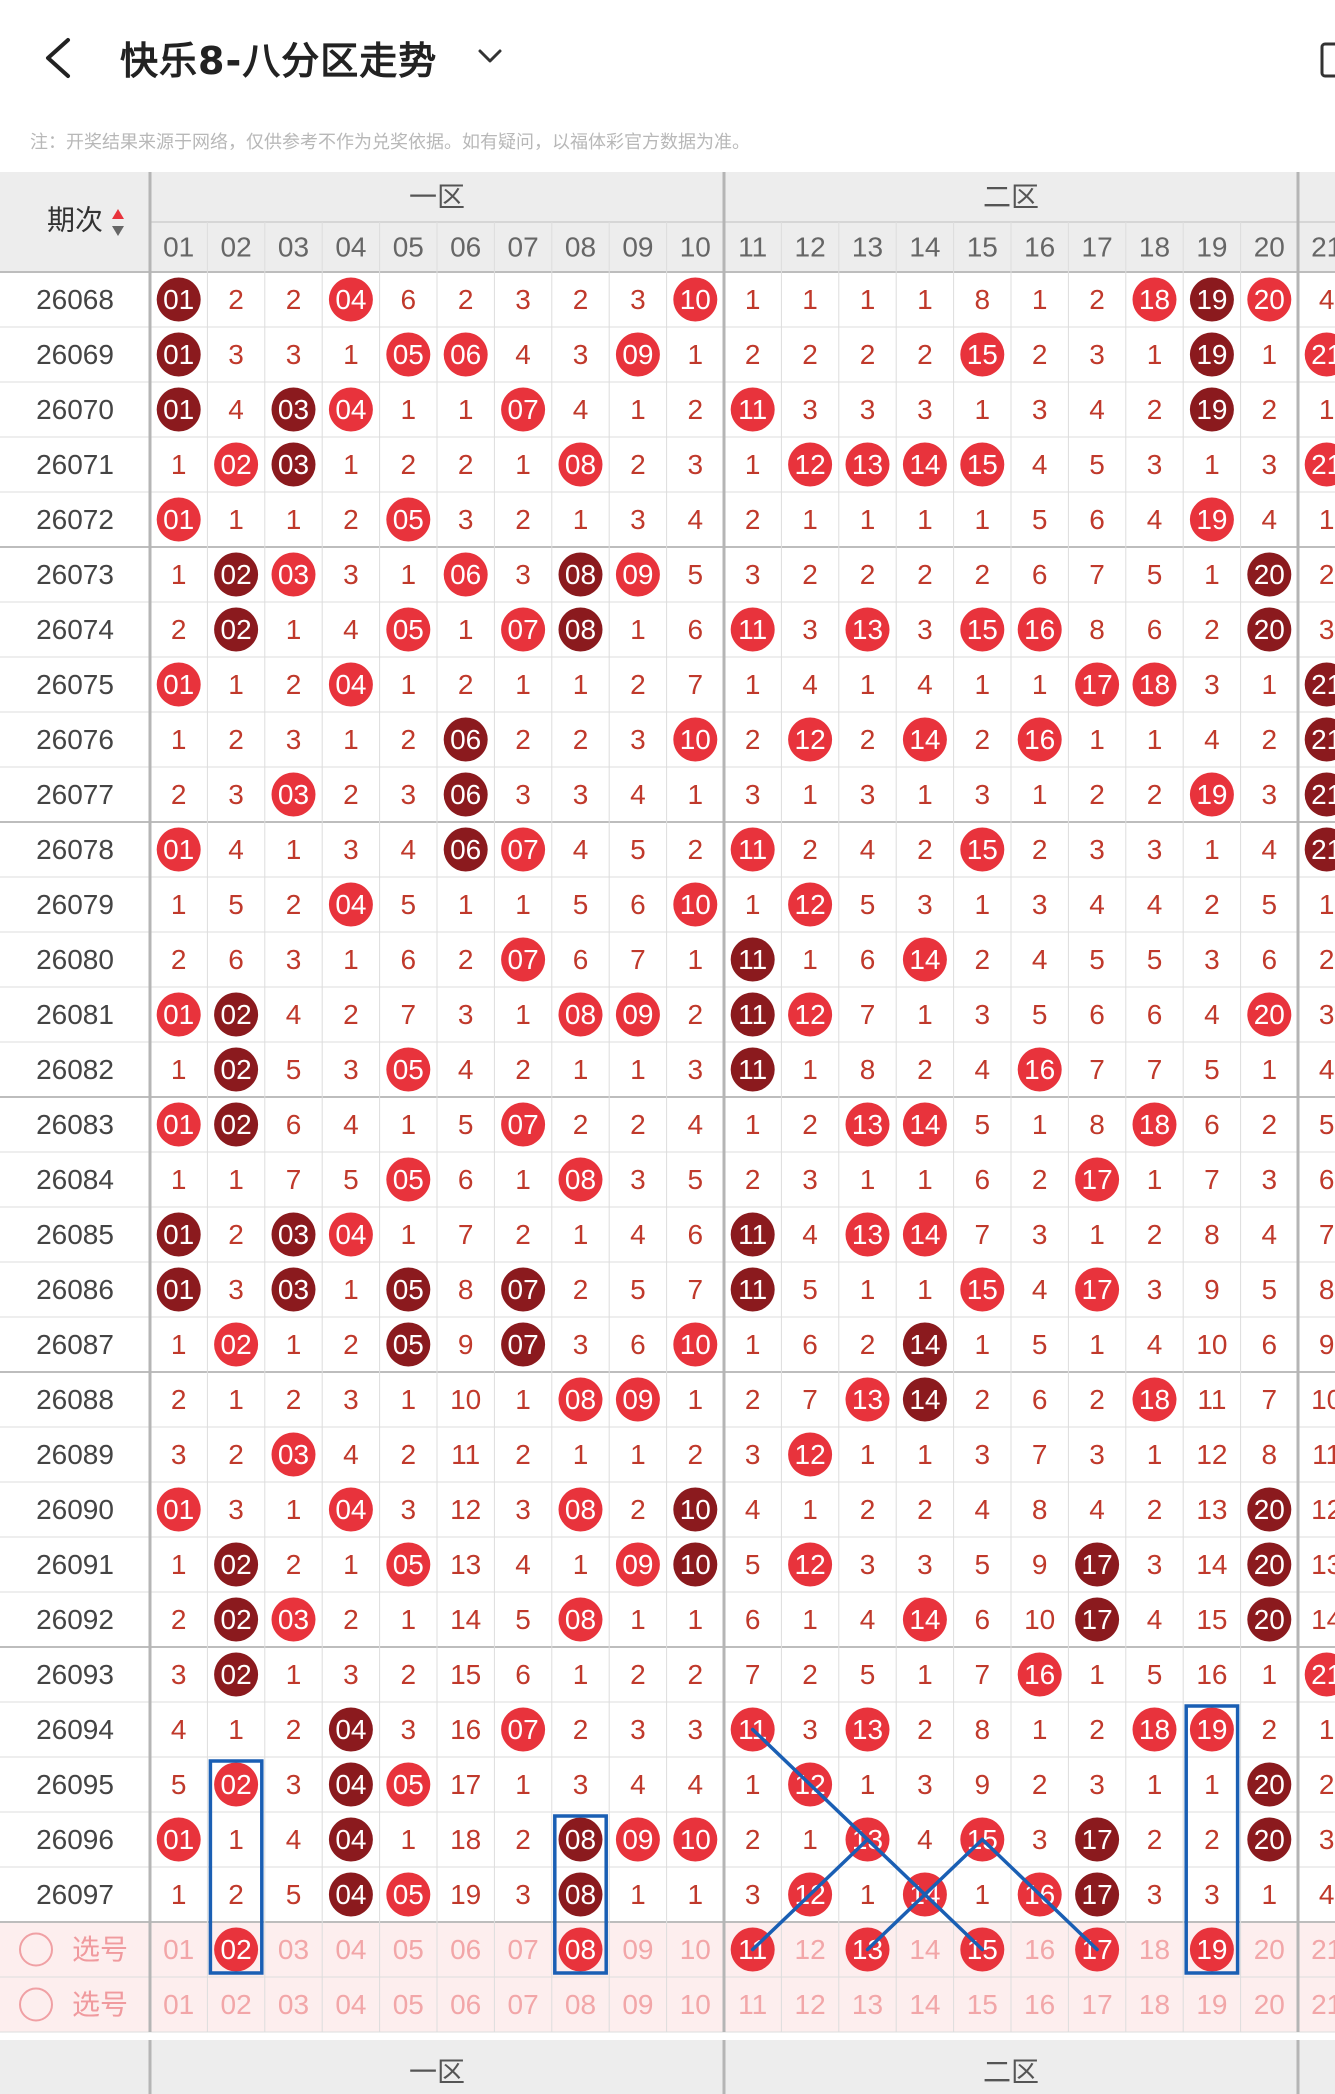 The image size is (1335, 2094). What do you see at coordinates (236, 2004) in the screenshot?
I see `select-number: 02` at bounding box center [236, 2004].